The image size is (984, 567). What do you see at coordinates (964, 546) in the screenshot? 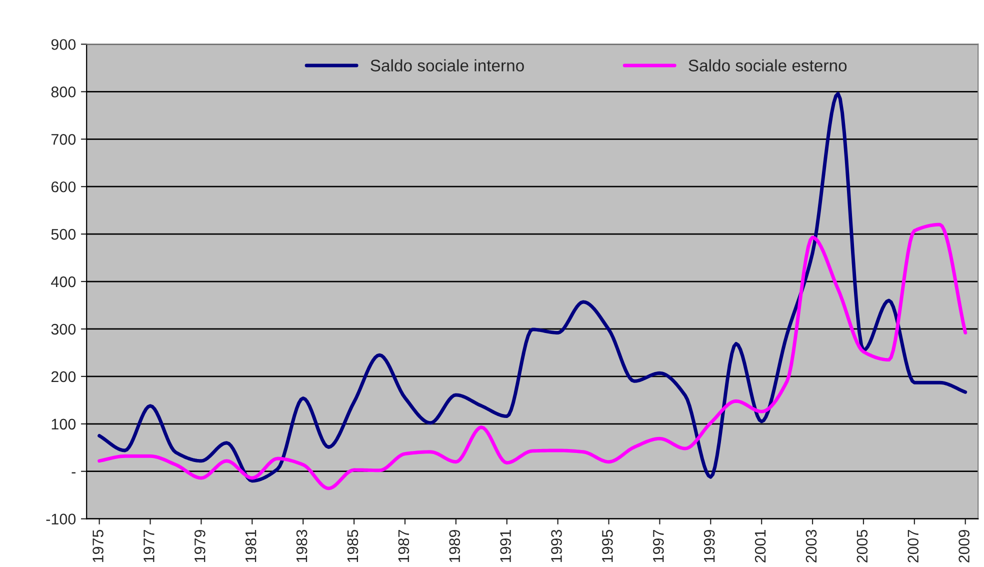
I see `x-tick-label: 2009` at bounding box center [964, 546].